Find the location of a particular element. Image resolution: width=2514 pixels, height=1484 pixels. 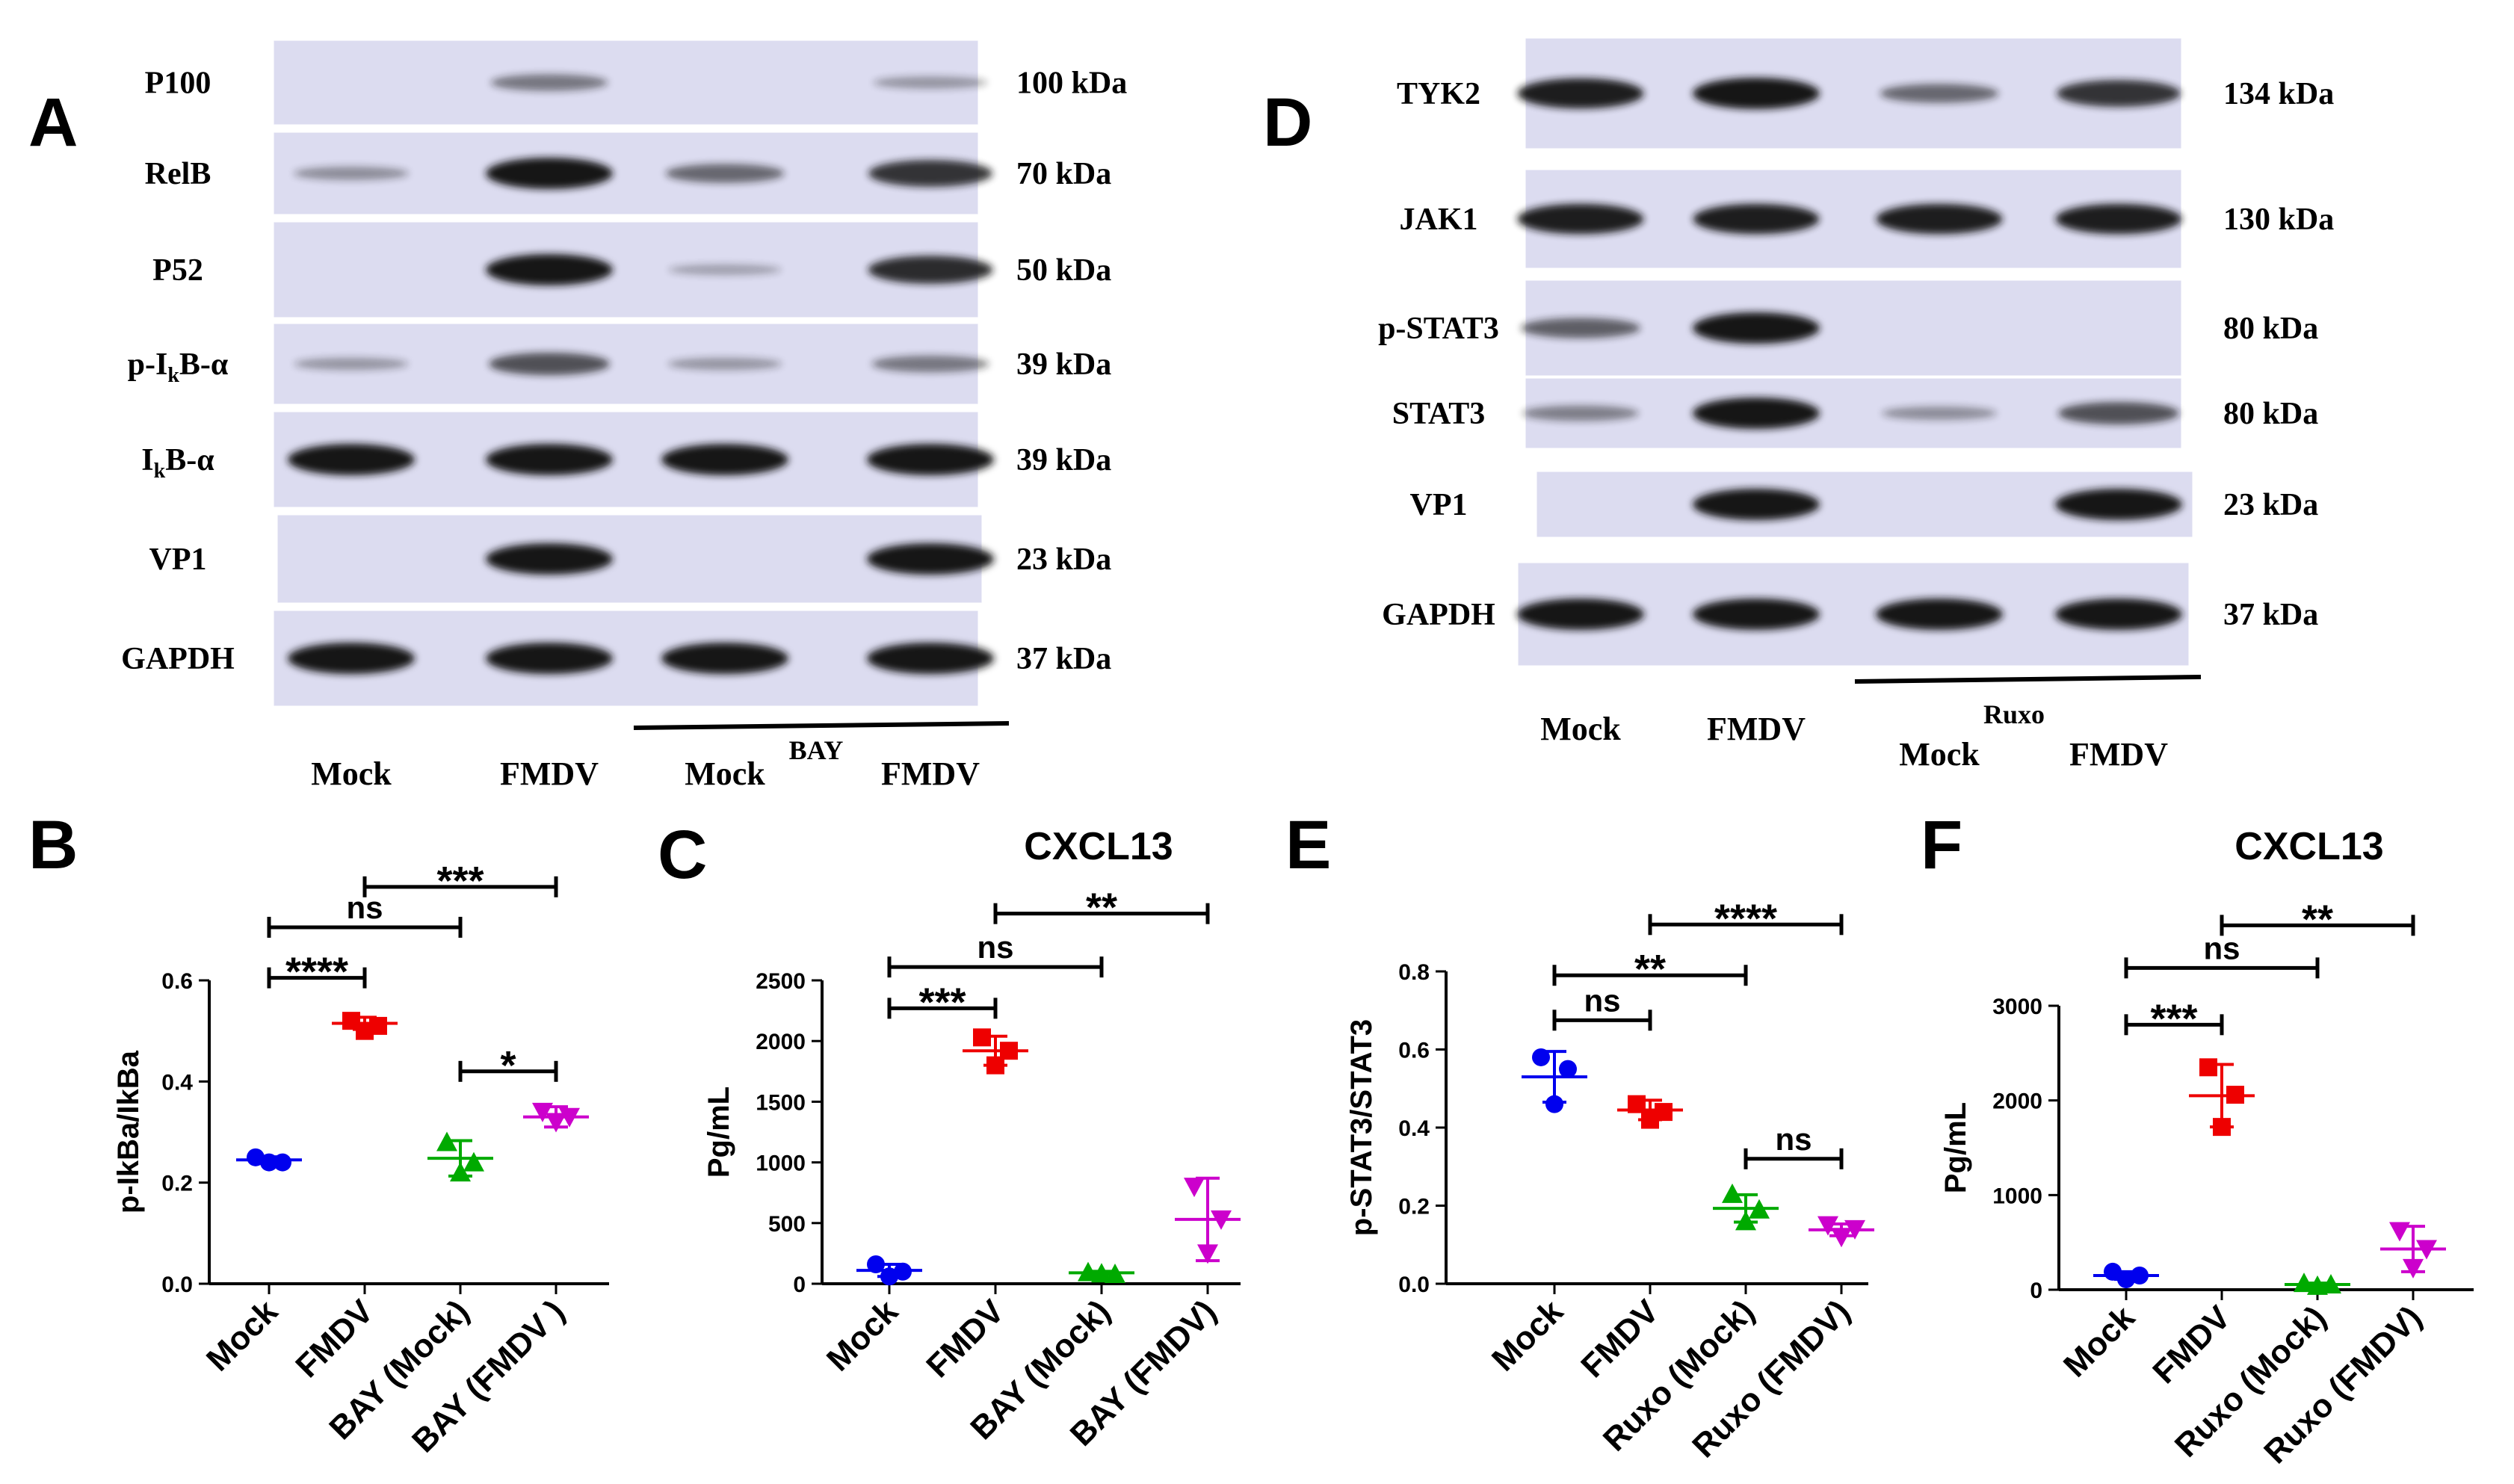

y-tick-label: 2000 is located at coordinates (781, 1042).